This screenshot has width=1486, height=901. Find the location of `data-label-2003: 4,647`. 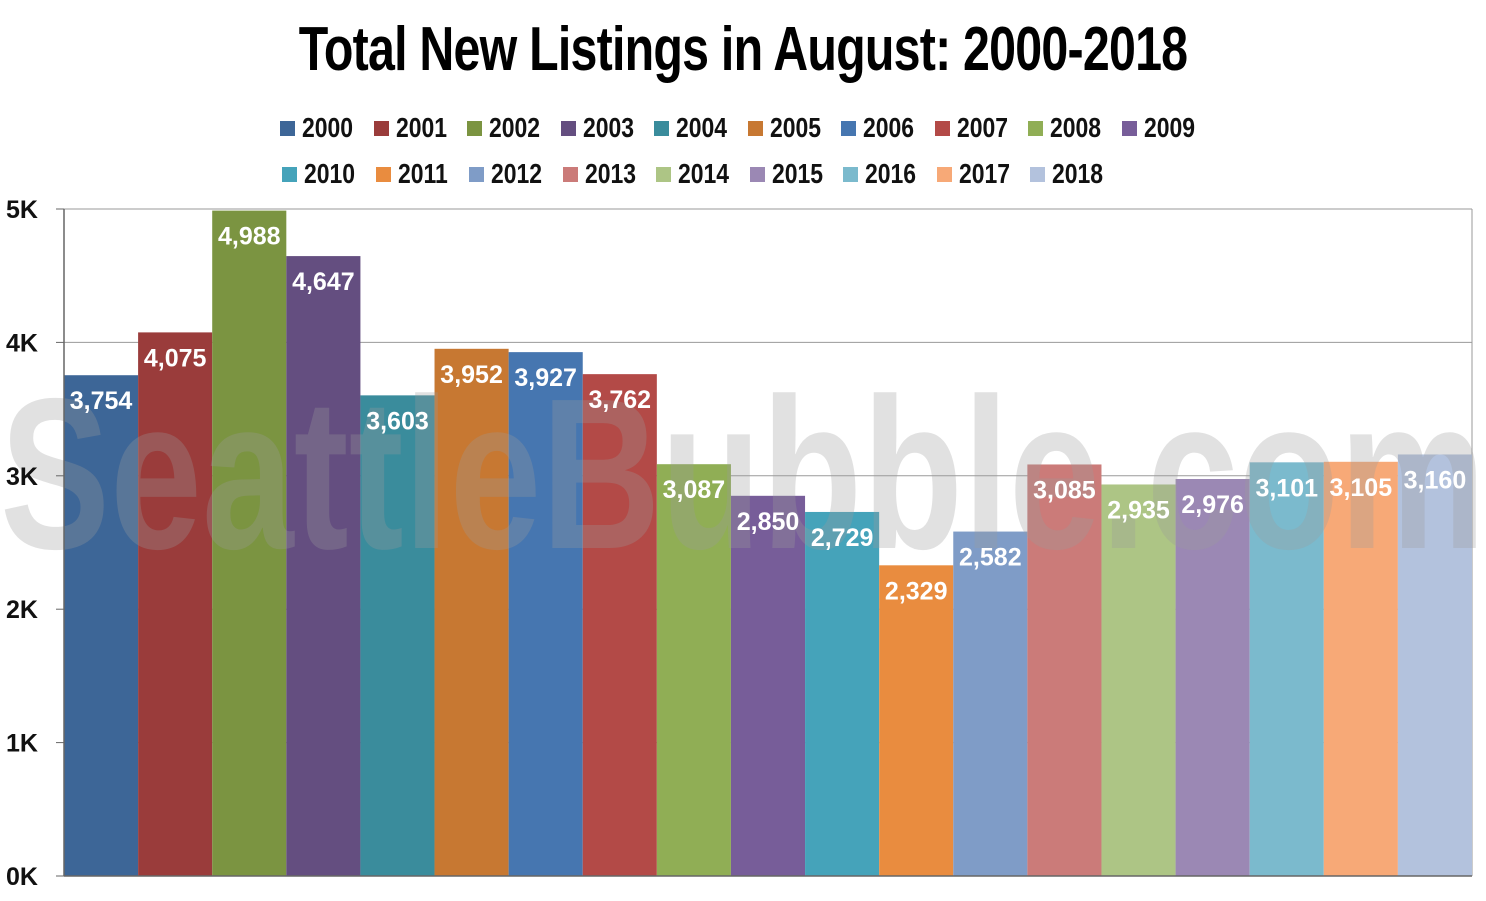

data-label-2003: 4,647 is located at coordinates (323, 282).